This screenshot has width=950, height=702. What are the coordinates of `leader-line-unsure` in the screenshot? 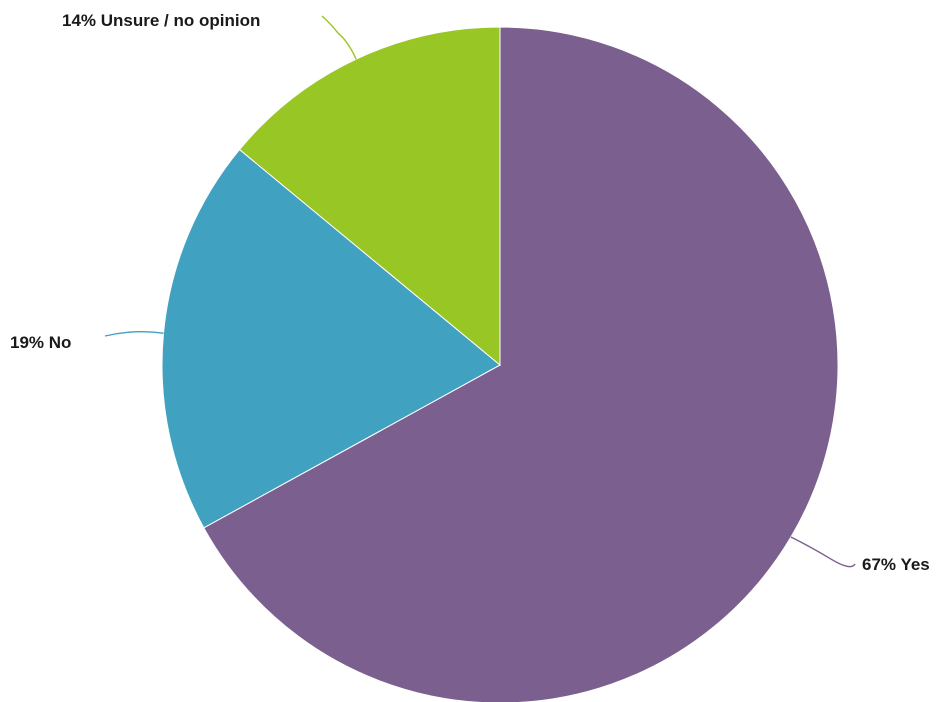 It's located at (339, 37).